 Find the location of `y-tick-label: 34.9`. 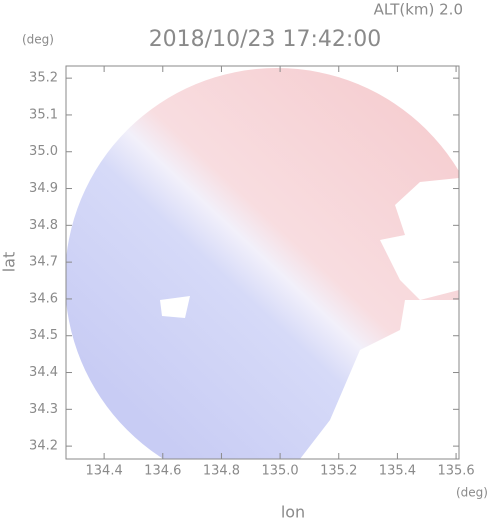

y-tick-label: 34.9 is located at coordinates (43, 188).